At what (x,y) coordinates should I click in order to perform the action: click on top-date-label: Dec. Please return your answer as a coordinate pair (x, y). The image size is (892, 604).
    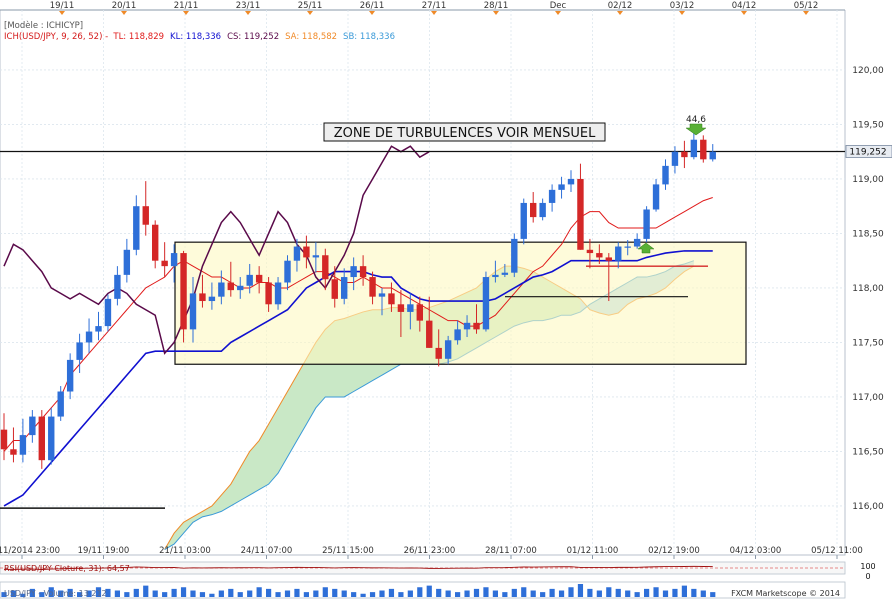
    Looking at the image, I should click on (558, 6).